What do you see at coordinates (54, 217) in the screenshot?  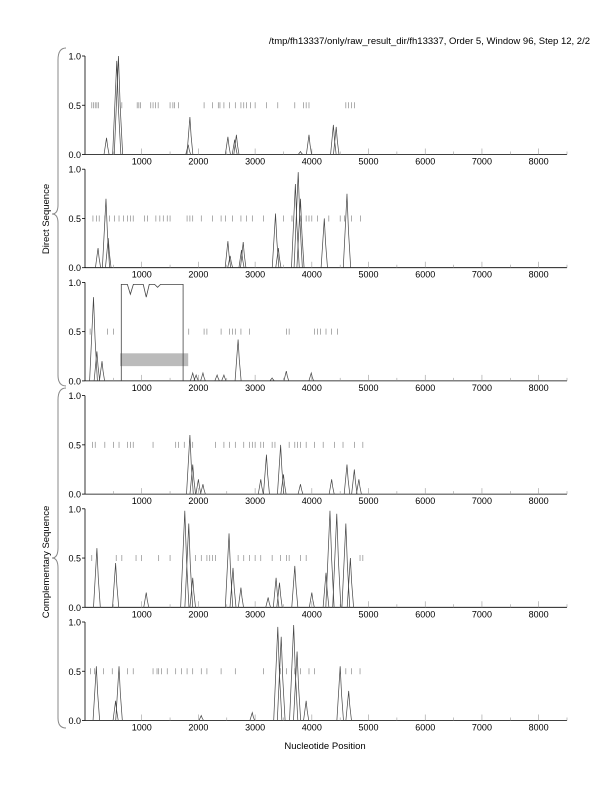 I see `direct-sequence-brace: Direct Sequence` at bounding box center [54, 217].